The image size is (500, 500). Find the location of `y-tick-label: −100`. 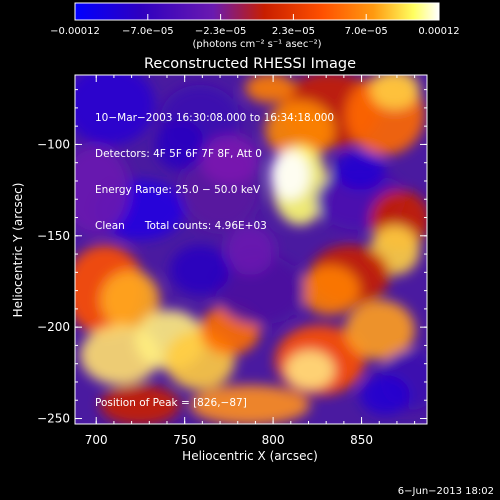

y-tick-label: −100 is located at coordinates (53, 144).